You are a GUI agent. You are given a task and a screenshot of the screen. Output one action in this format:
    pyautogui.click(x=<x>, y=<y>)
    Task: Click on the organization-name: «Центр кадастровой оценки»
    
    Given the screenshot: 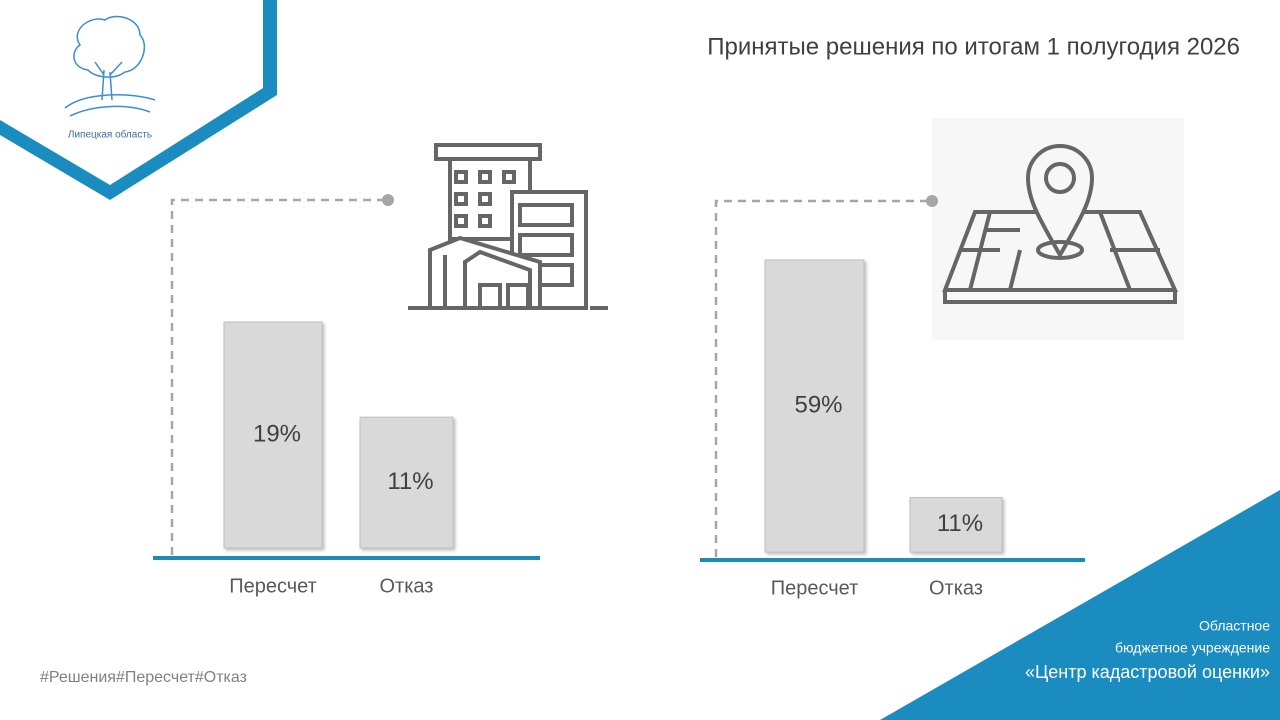 What is the action you would take?
    pyautogui.click(x=1147, y=672)
    